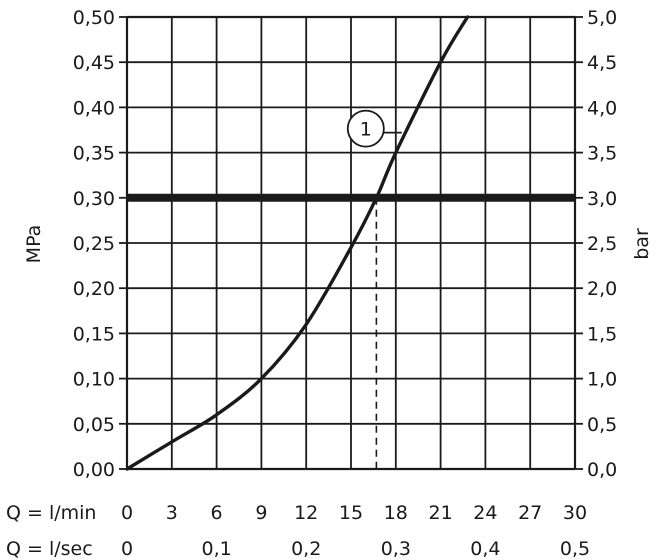 The image size is (671, 560). I want to click on y-tick-label-left: 0,40, so click(94, 108).